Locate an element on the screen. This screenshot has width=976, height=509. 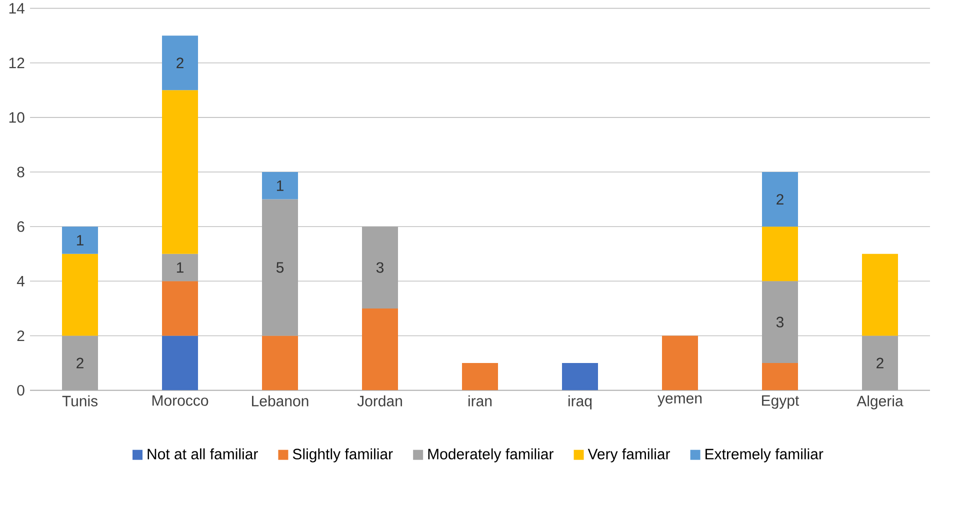
y-tick-label: 4 is located at coordinates (20, 281).